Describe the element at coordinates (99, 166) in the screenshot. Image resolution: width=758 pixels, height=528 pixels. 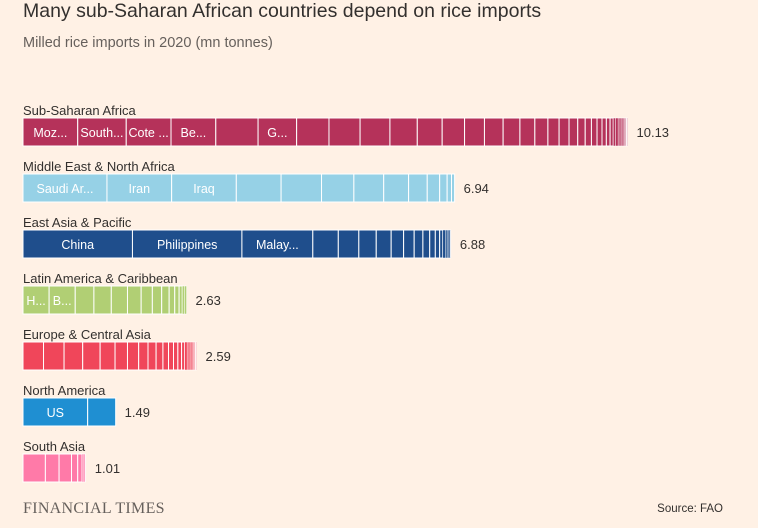
I see `region-label-middle-east-north-africa: Middle East & North Africa` at that location.